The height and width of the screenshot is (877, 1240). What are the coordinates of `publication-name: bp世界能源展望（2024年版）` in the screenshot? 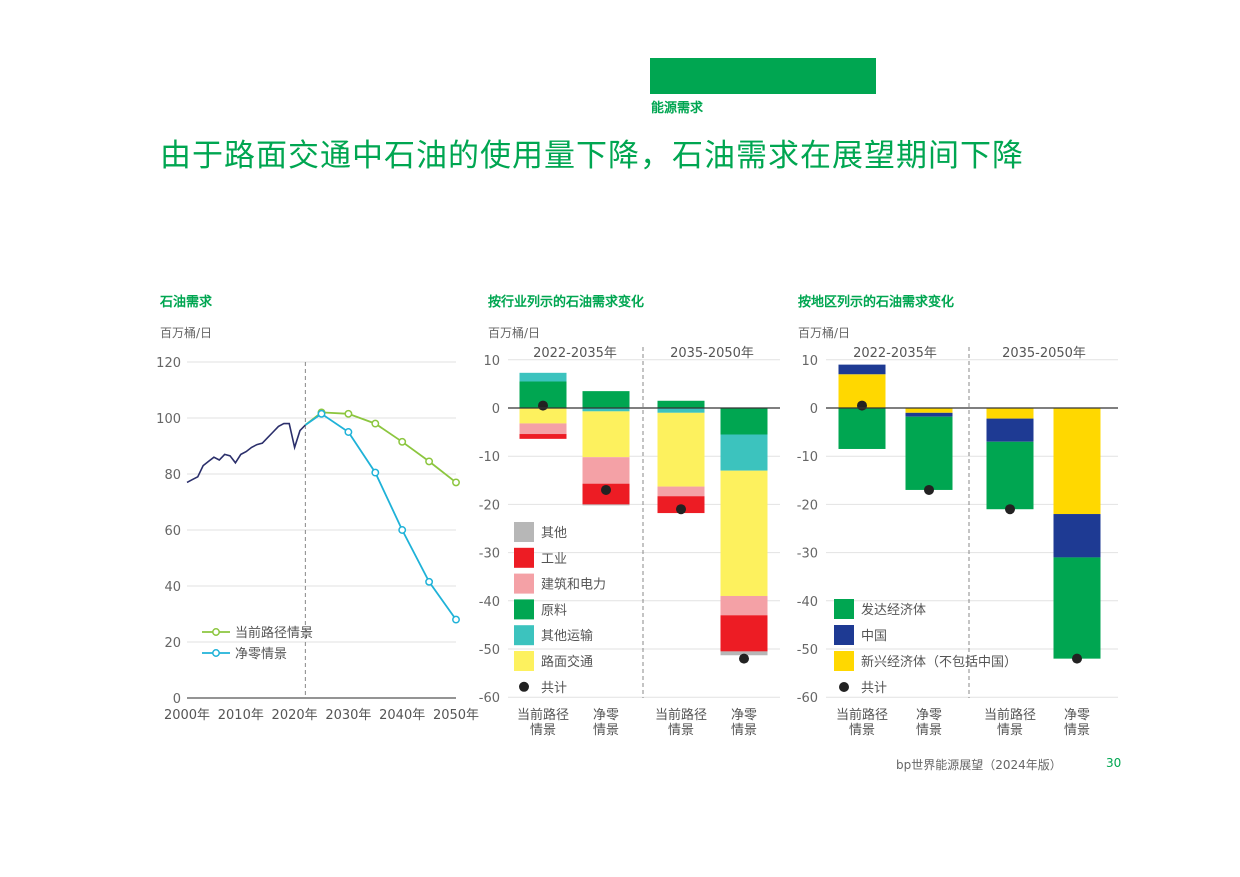 It's located at (979, 765).